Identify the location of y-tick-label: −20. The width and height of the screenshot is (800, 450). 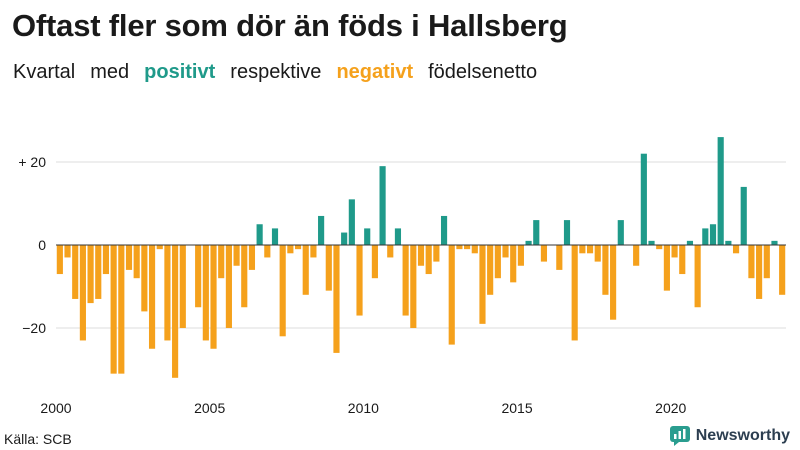
(34, 328).